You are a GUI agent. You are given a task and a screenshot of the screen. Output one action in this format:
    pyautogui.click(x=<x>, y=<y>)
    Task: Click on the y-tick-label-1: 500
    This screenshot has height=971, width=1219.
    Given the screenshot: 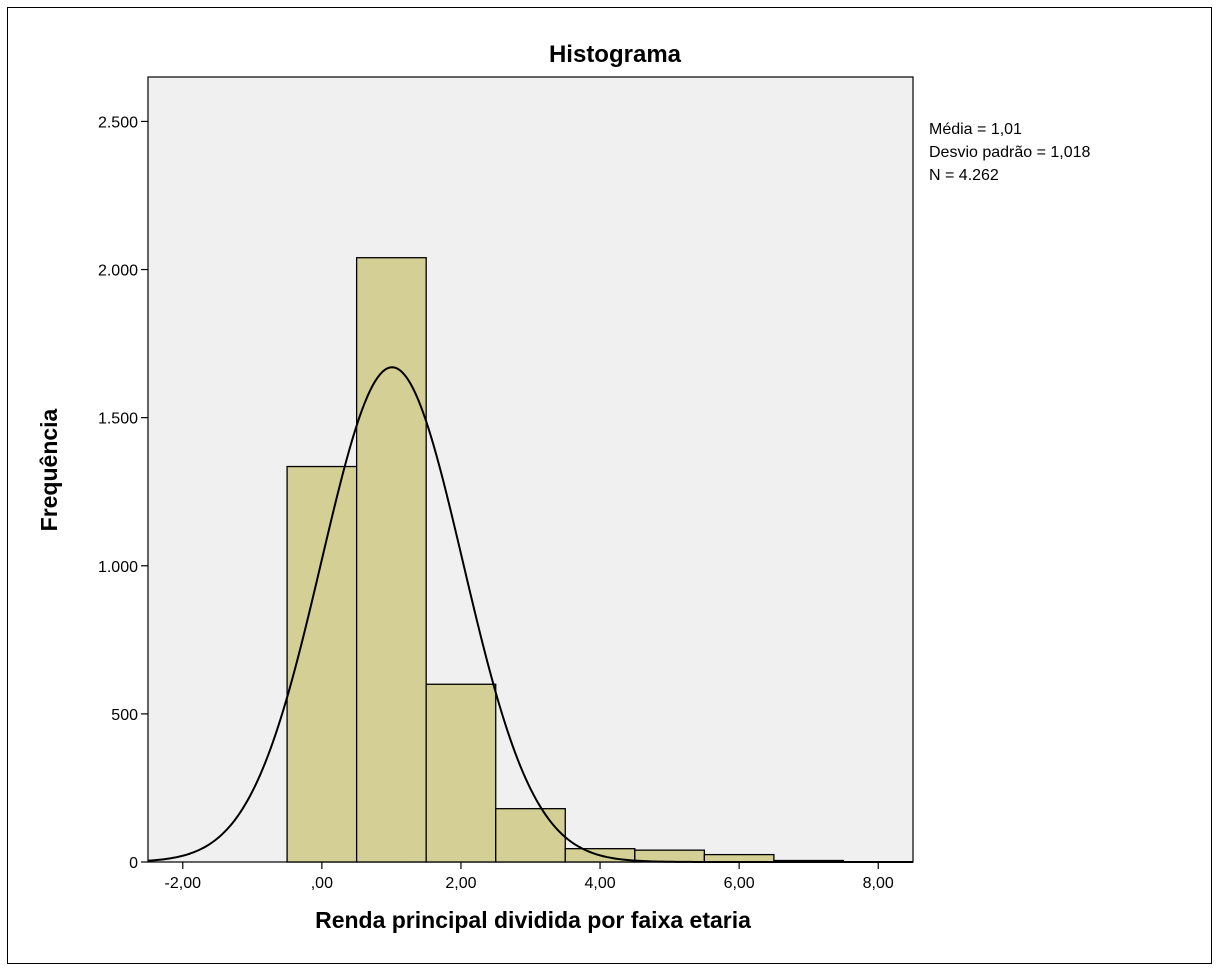 What is the action you would take?
    pyautogui.click(x=124, y=715)
    